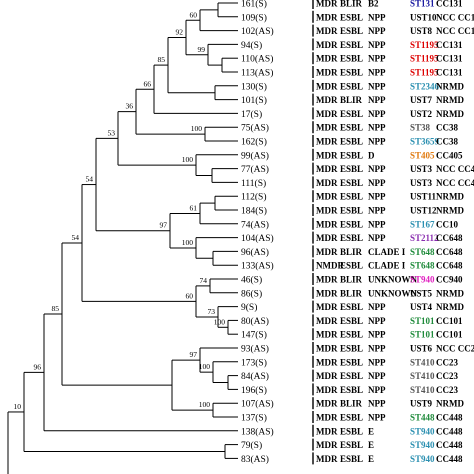 The height and width of the screenshot is (474, 474). What do you see at coordinates (421, 349) in the screenshot?
I see `st-cell: UST6` at bounding box center [421, 349].